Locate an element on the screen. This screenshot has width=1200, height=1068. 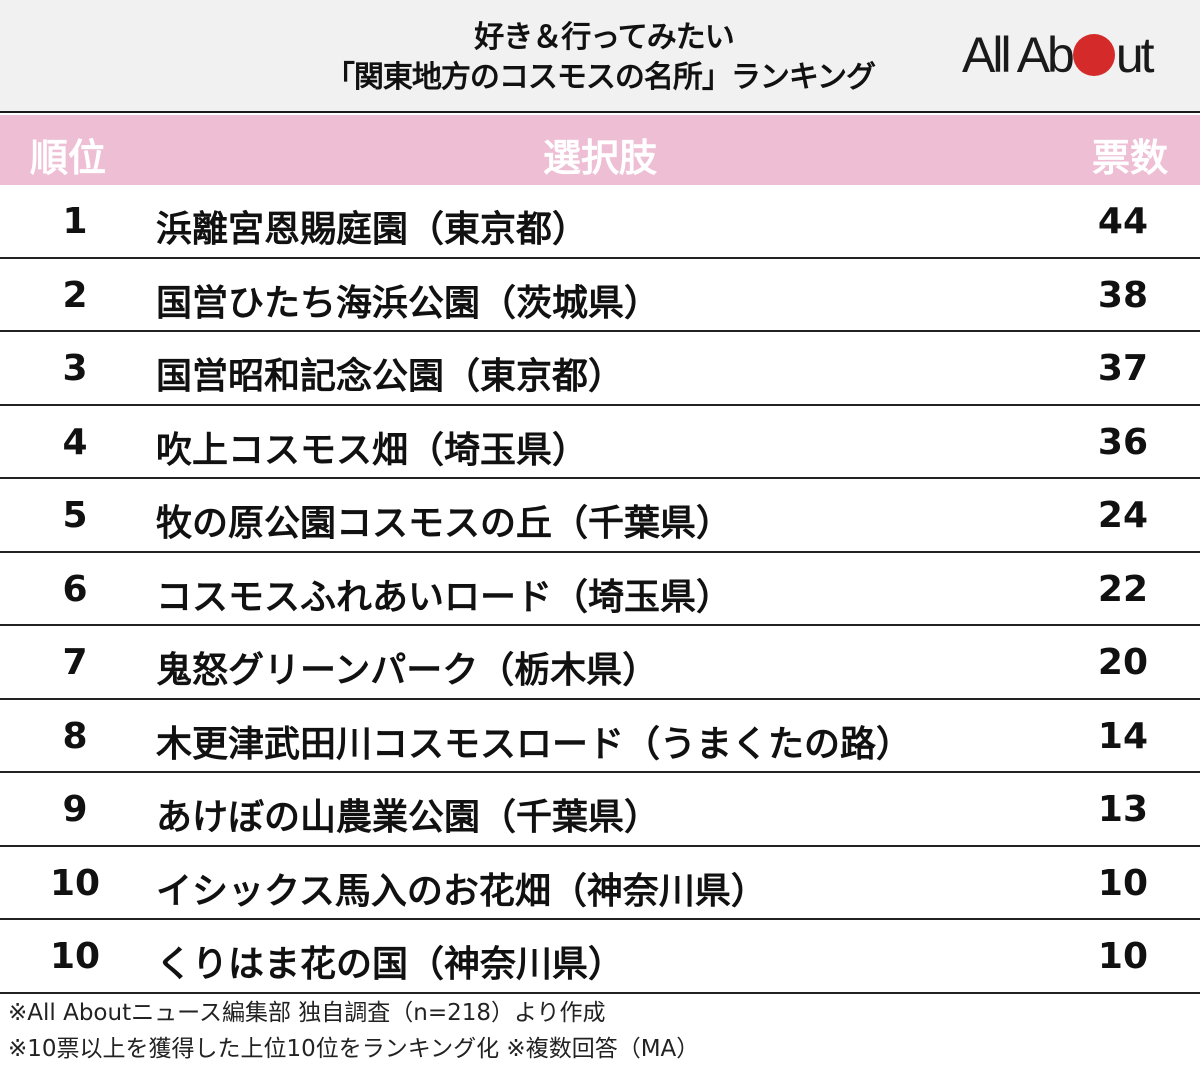
row-votes: 13 is located at coordinates (1122, 809).